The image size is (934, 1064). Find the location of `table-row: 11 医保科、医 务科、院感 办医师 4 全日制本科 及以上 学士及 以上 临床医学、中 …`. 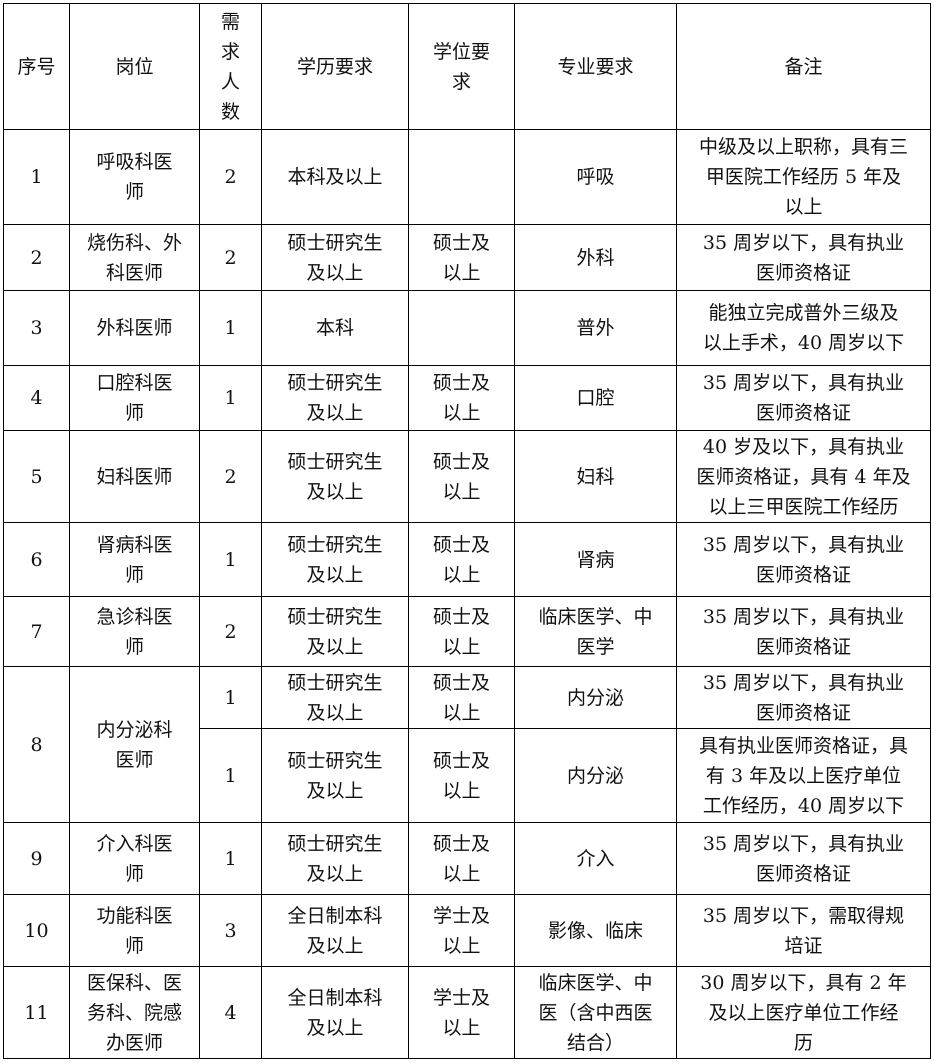

table-row: 11 医保科、医 务科、院感 办医师 4 全日制本科 及以上 学士及 以上 临床医学、中 … is located at coordinates (467, 1012).